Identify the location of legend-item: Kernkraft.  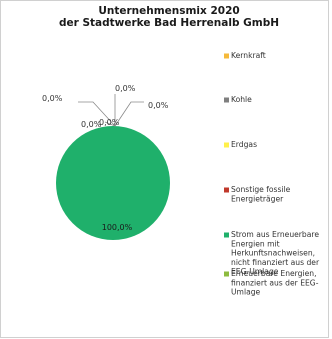
(245, 55).